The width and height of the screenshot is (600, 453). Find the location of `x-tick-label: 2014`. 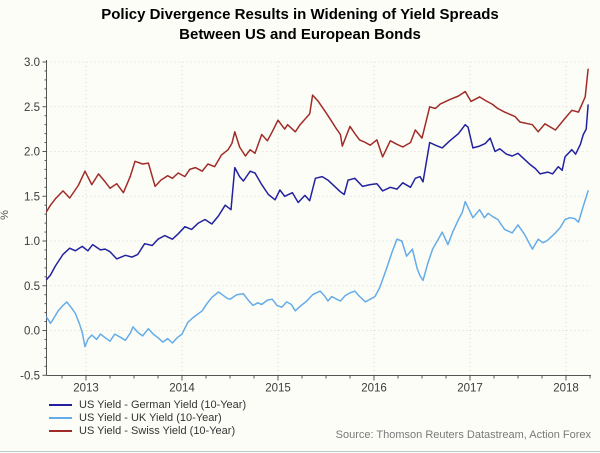

x-tick-label: 2014 is located at coordinates (182, 389).